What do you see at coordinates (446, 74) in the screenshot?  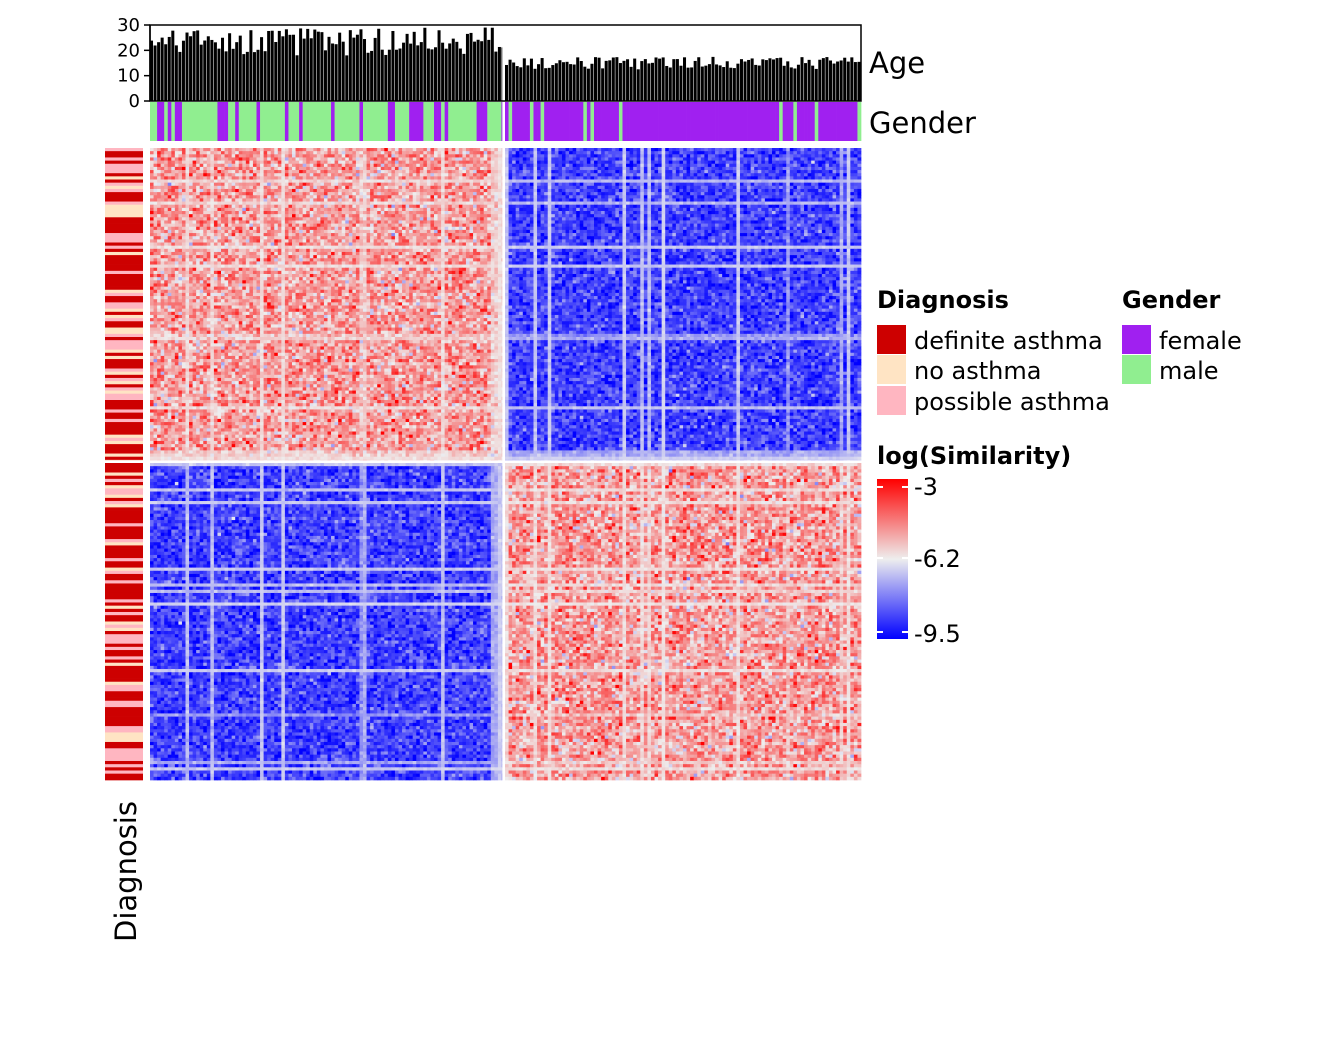 I see `age-bar` at bounding box center [446, 74].